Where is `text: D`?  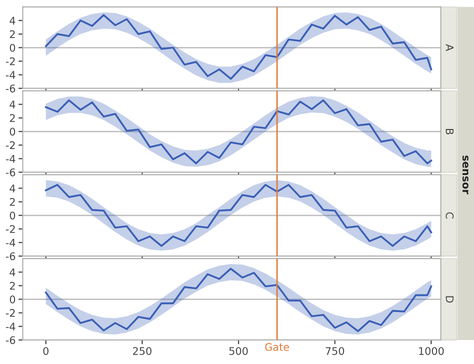 text: D is located at coordinates (450, 299).